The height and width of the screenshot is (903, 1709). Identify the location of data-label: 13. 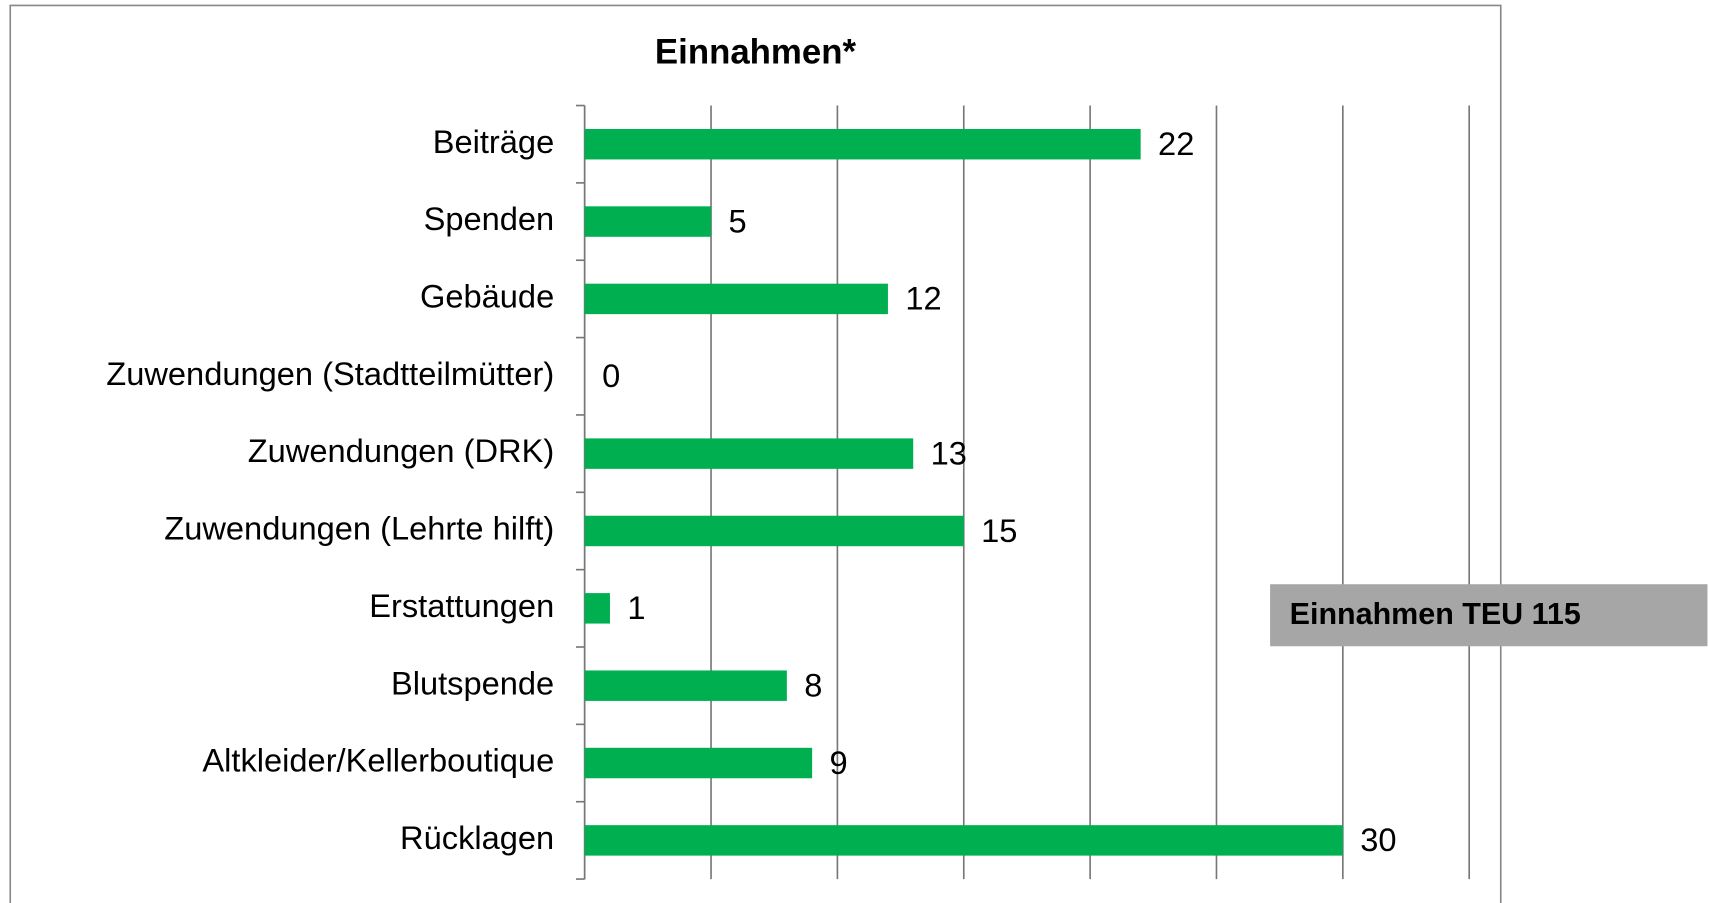
(949, 452).